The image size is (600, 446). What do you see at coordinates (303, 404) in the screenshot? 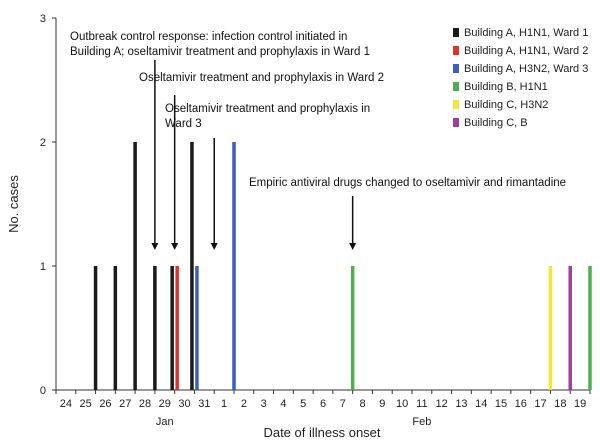
I see `x-tick-label: 5` at bounding box center [303, 404].